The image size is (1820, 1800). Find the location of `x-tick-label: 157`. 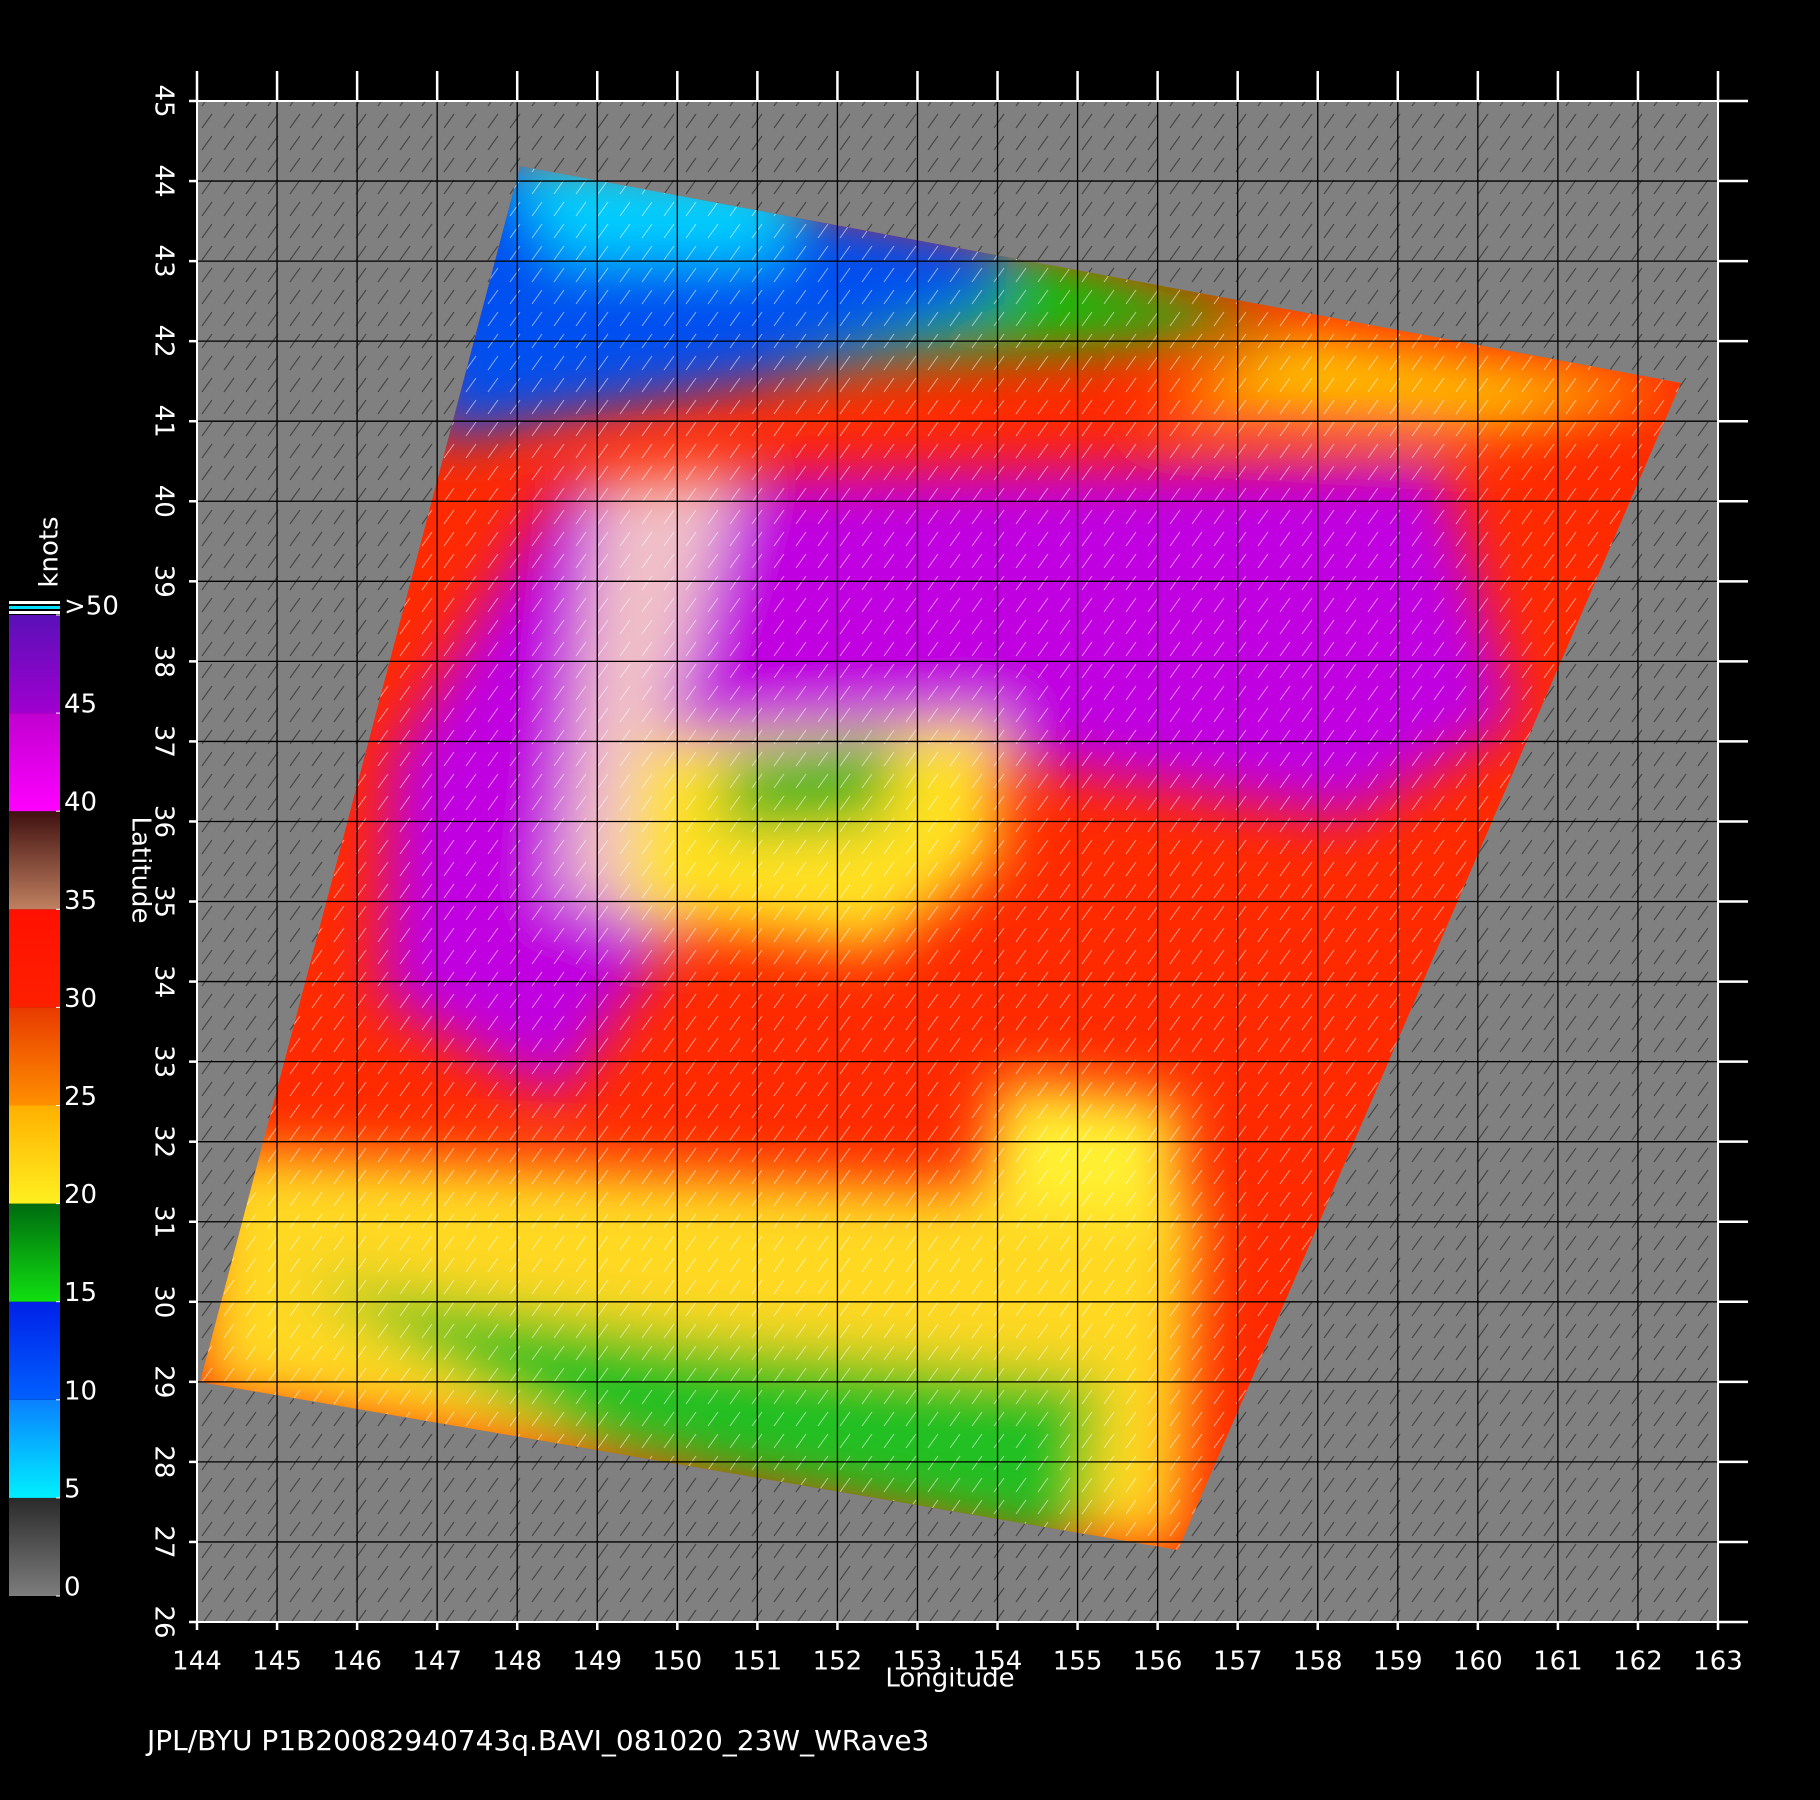

x-tick-label: 157 is located at coordinates (1238, 1662).